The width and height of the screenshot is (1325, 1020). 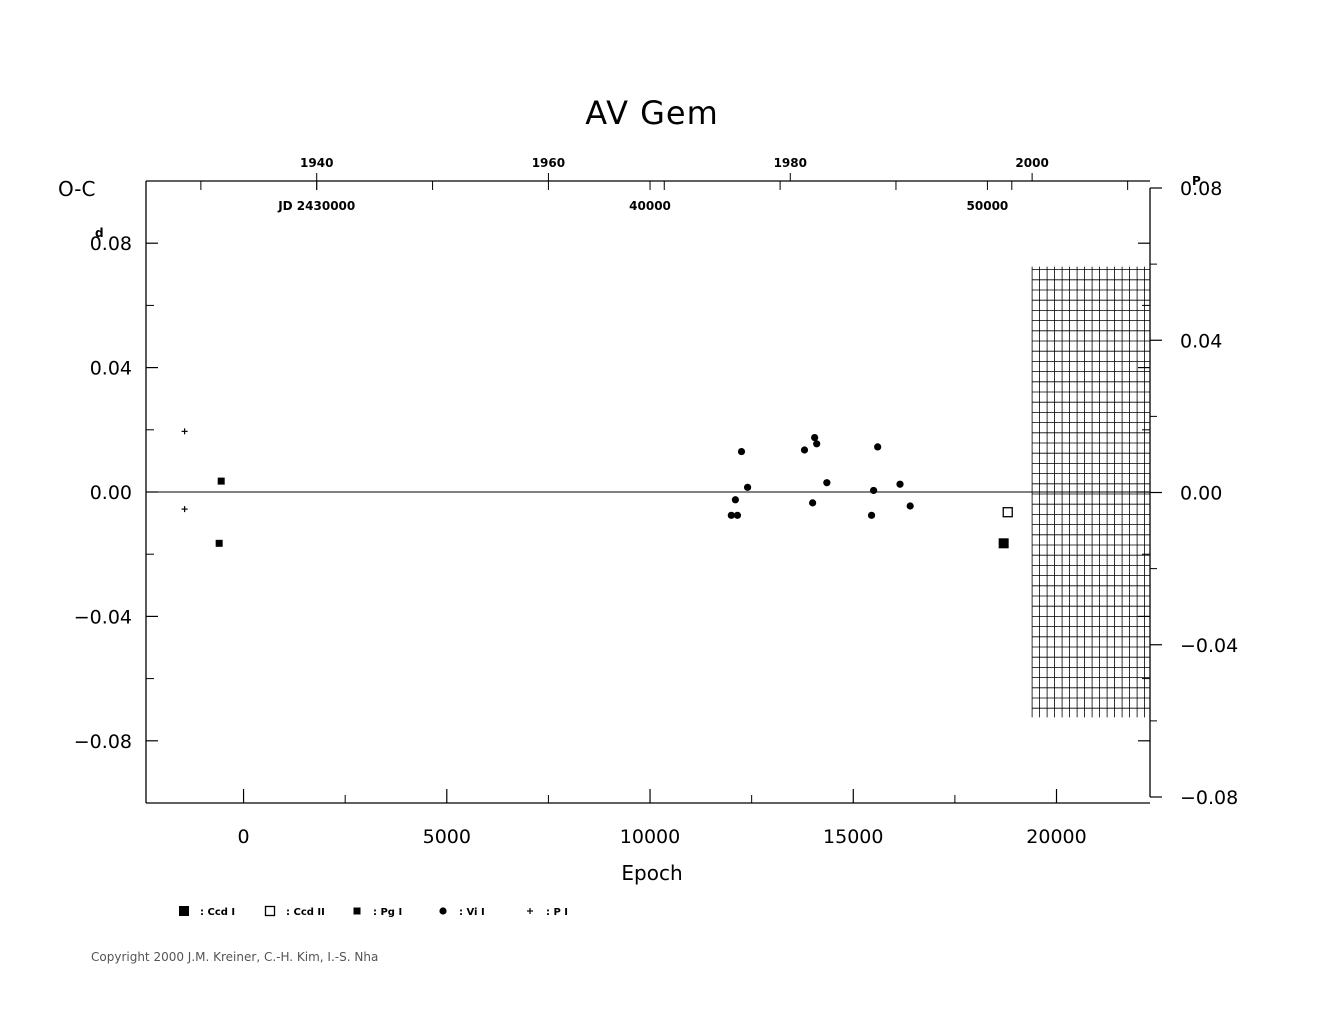 What do you see at coordinates (1209, 646) in the screenshot?
I see `right-tick-label: −0.04` at bounding box center [1209, 646].